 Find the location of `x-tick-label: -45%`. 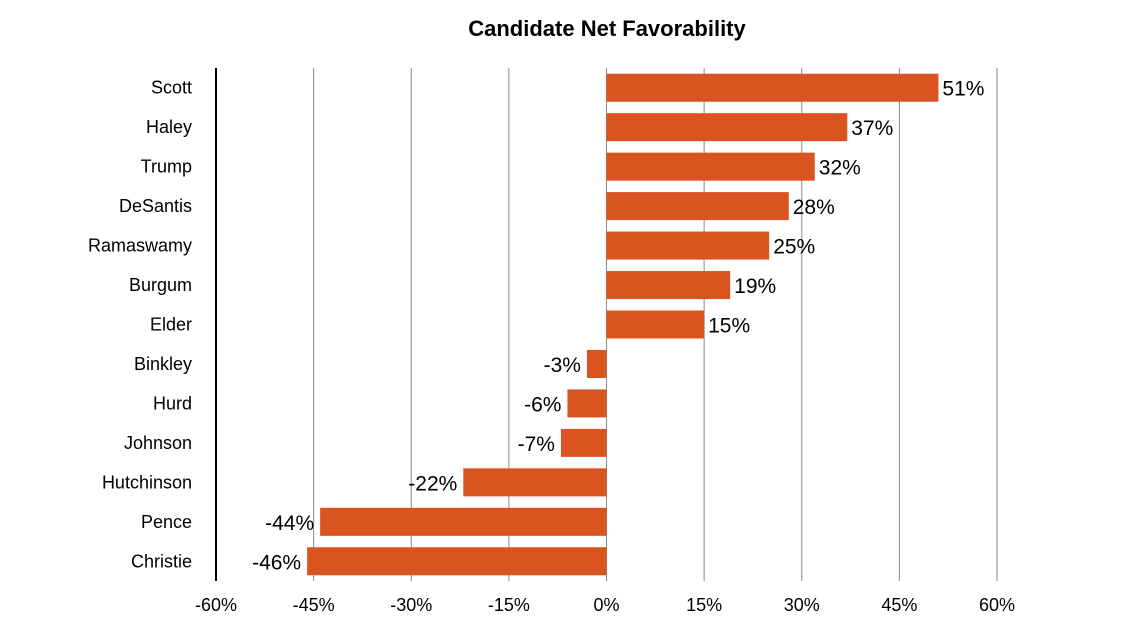

x-tick-label: -45% is located at coordinates (314, 605).